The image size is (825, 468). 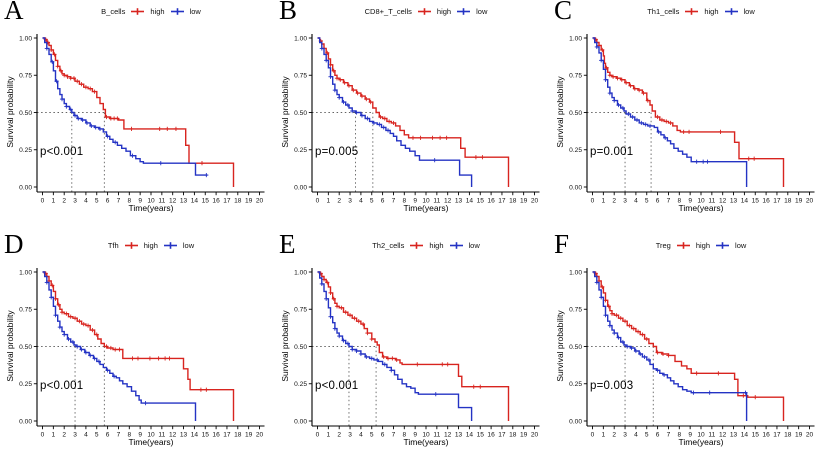 What do you see at coordinates (675, 99) in the screenshot?
I see `high-censor-marks` at bounding box center [675, 99].